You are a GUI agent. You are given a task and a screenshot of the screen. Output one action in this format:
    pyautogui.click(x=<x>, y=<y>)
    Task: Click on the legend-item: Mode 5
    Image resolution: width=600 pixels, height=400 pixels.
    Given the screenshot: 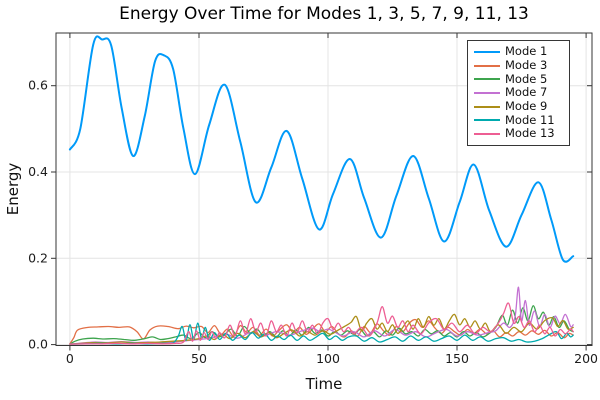 What is the action you would take?
    pyautogui.click(x=518, y=78)
    